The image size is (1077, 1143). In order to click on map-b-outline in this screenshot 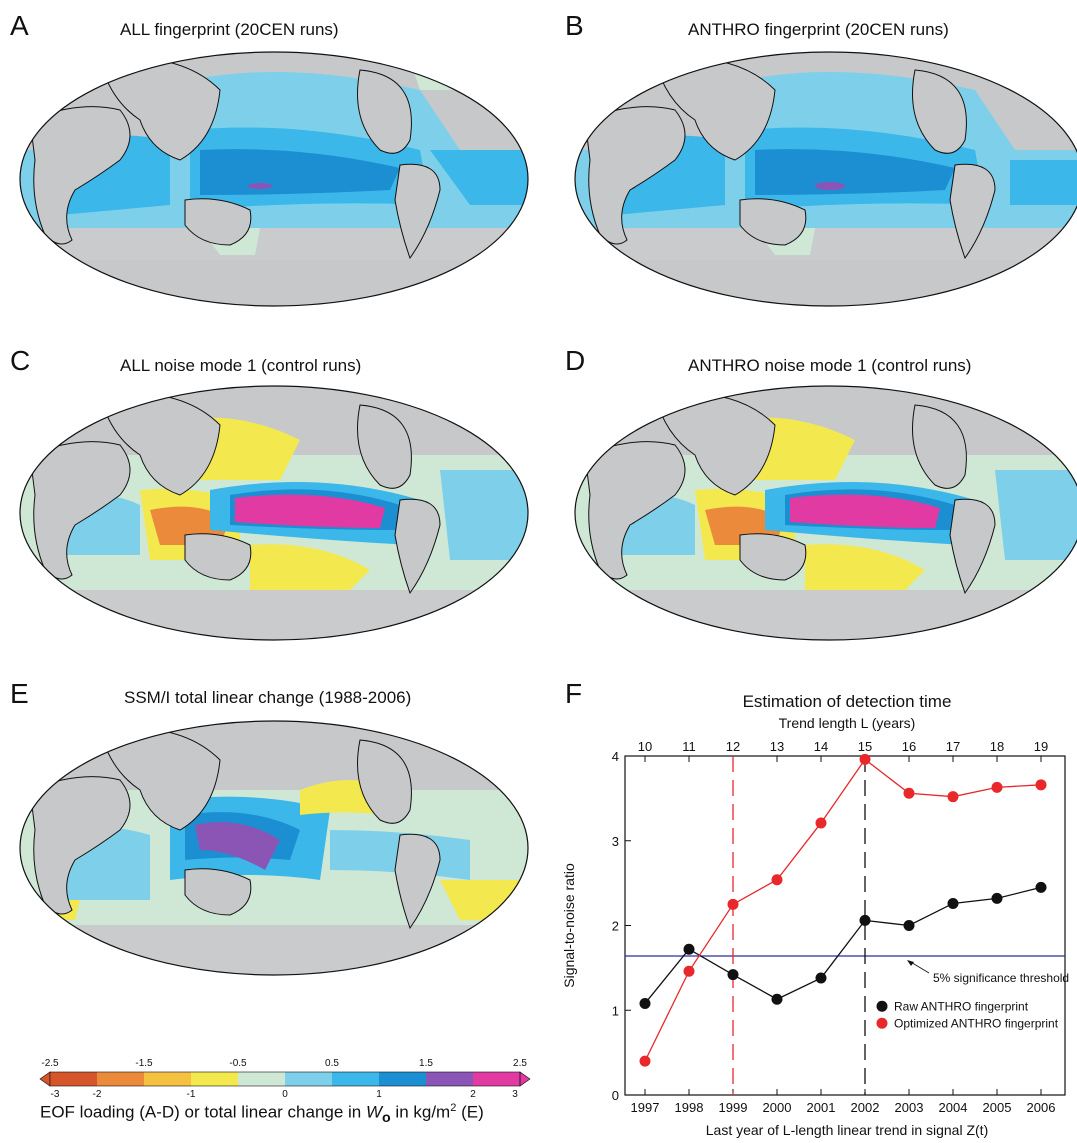, I will do `click(825, 179)`.